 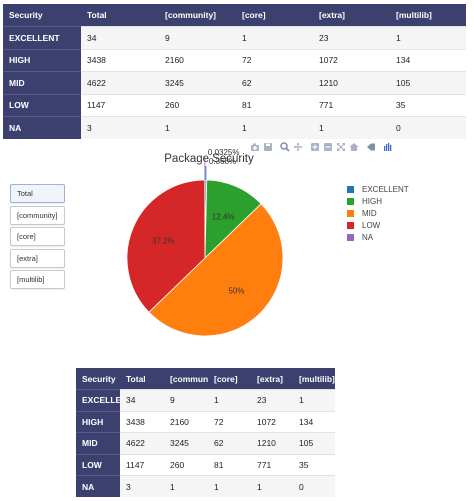 I want to click on chart-legend: EXCELLENT HIGH MID LOW NA, so click(x=378, y=213).